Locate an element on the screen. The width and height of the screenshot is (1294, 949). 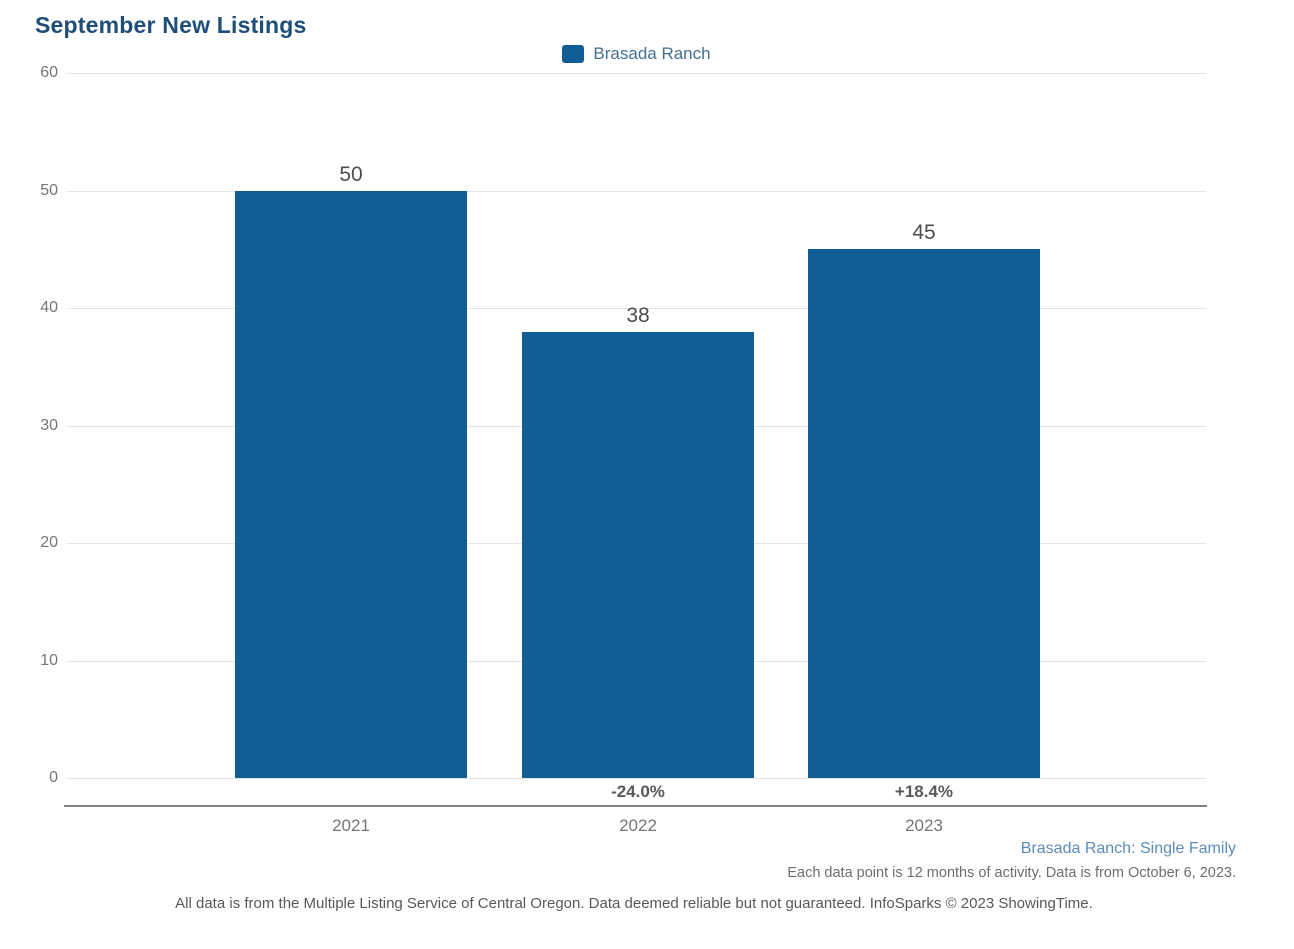
series-scope-label: Brasada Ranch: Single Family is located at coordinates (1128, 848).